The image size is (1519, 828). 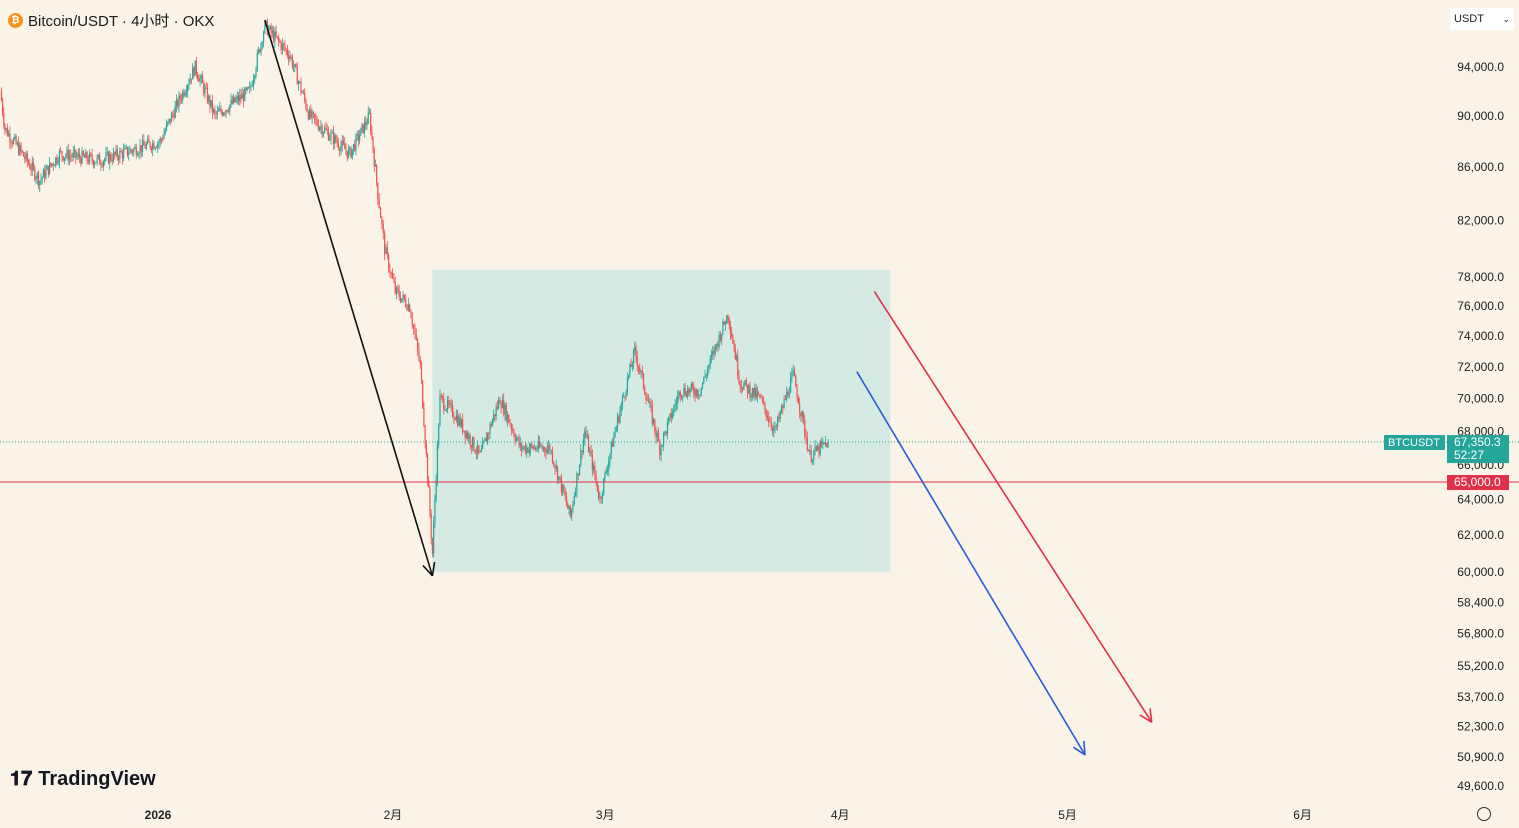 I want to click on black-arrow-head, so click(x=427, y=570).